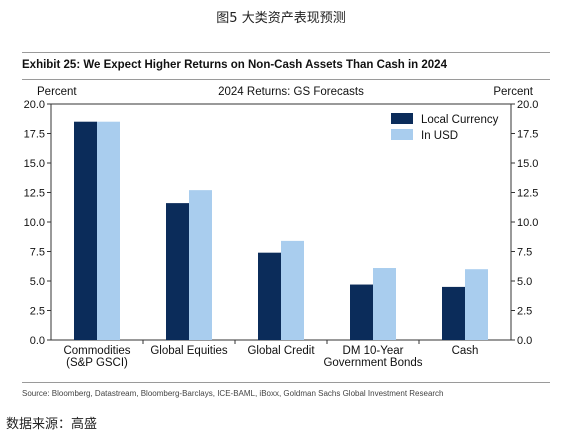 This screenshot has height=439, width=562. What do you see at coordinates (465, 351) in the screenshot?
I see `x-tick-label: Cash` at bounding box center [465, 351].